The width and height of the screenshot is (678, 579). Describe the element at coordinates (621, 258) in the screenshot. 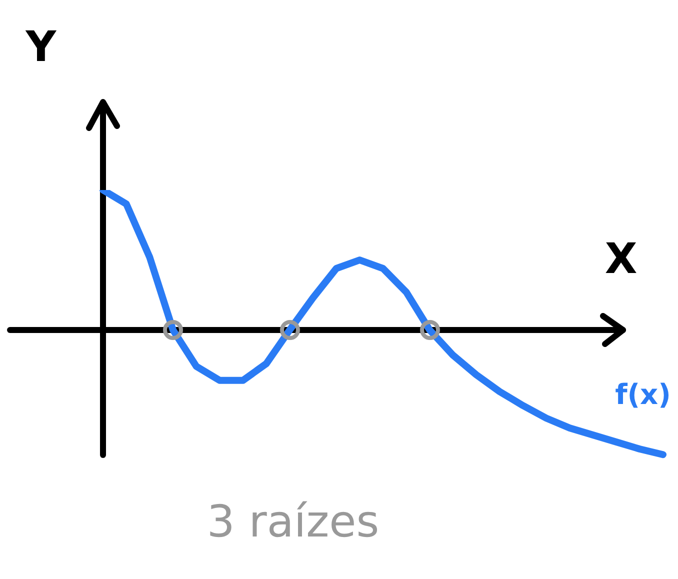

I see `x-axis-title: X` at that location.